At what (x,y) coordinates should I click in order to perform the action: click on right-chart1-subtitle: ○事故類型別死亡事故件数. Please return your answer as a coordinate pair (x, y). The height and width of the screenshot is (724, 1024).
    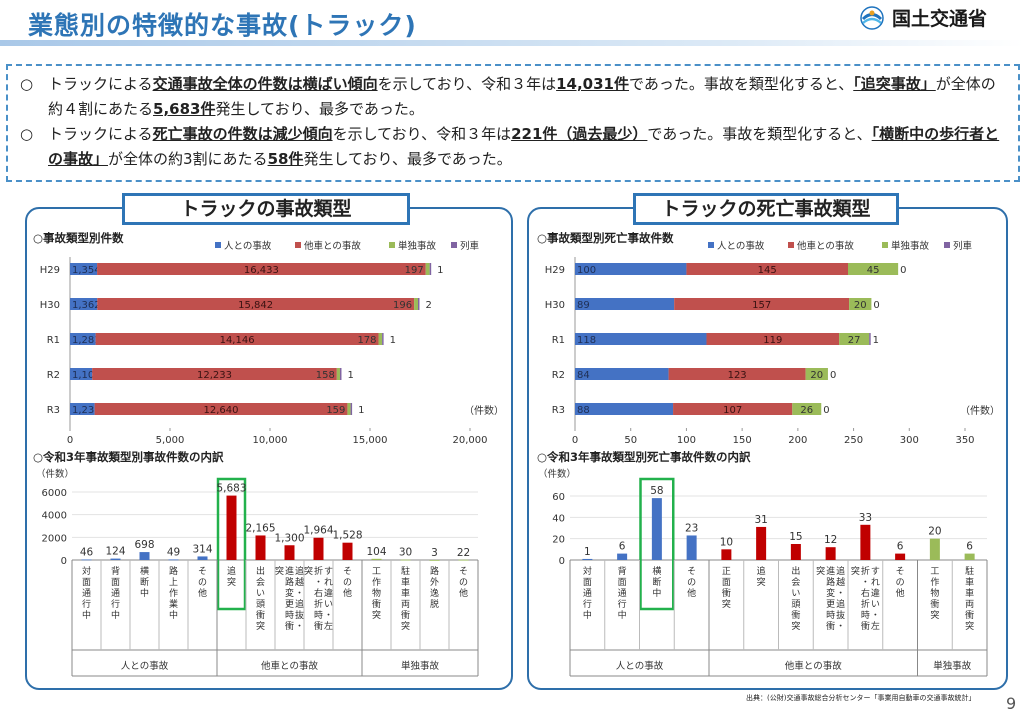
    Looking at the image, I should click on (605, 238).